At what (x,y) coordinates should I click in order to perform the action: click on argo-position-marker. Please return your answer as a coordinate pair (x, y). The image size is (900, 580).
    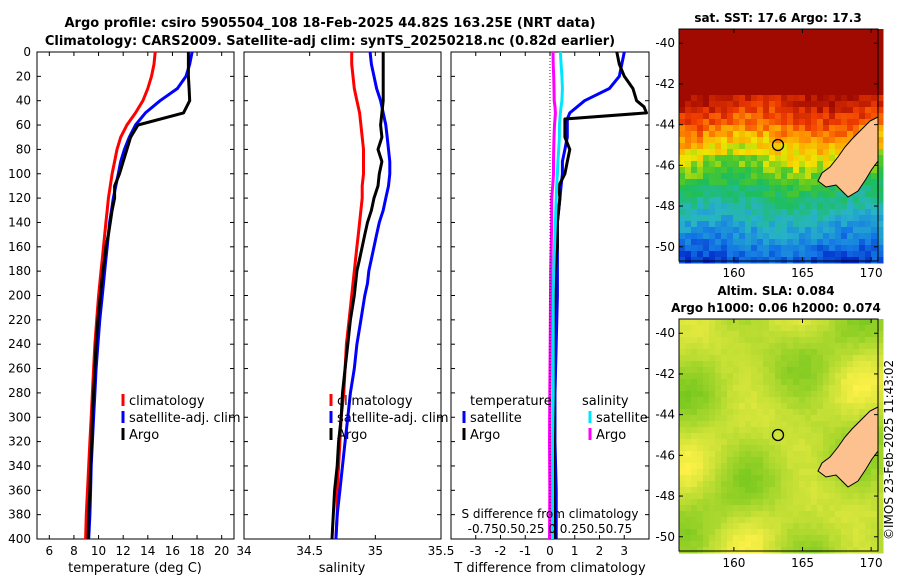
    Looking at the image, I should click on (778, 435).